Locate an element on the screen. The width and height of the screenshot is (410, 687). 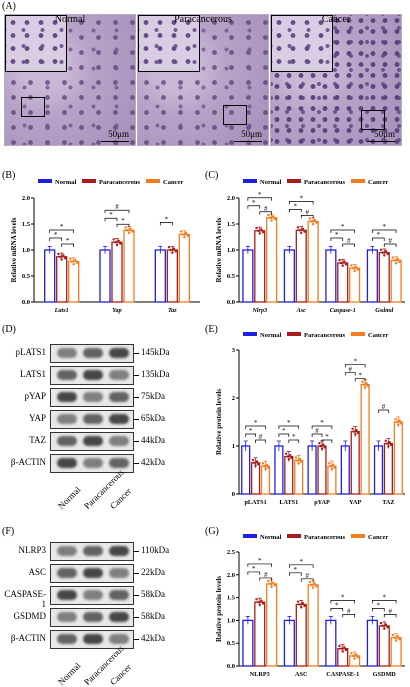
x-tick-label: pLATS1 is located at coordinates (255, 502).